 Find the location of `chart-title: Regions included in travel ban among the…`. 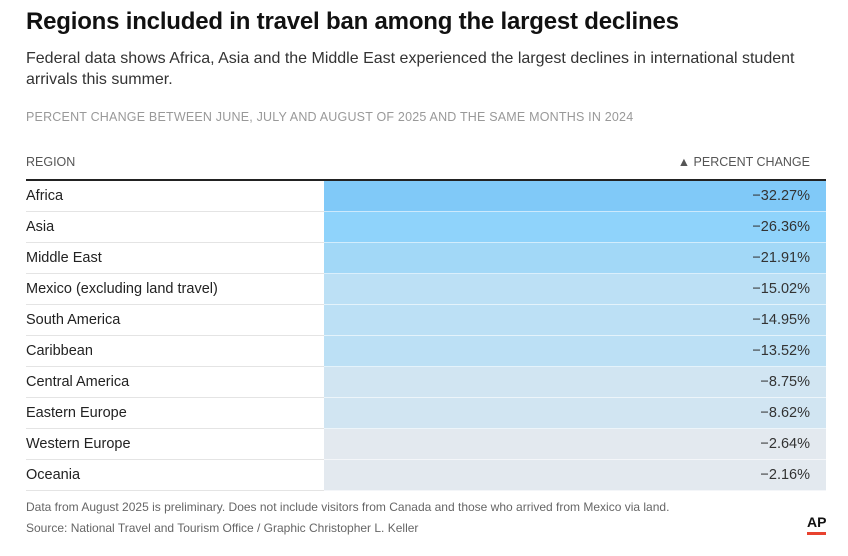

chart-title: Regions included in travel ban among the… is located at coordinates (352, 21).